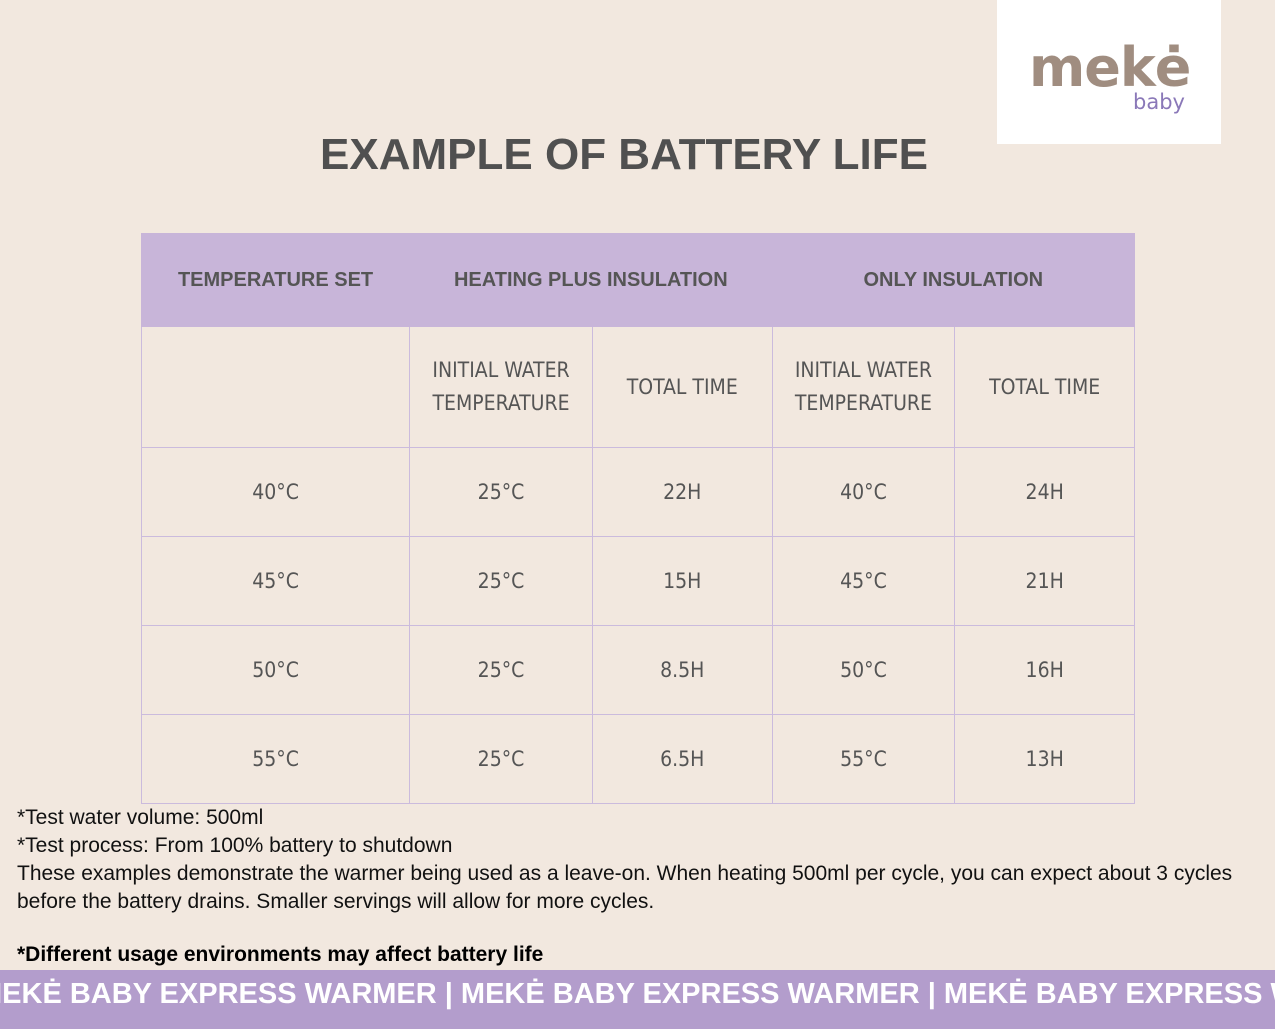  Describe the element at coordinates (1044, 759) in the screenshot. I see `data-cell: 13H` at that location.